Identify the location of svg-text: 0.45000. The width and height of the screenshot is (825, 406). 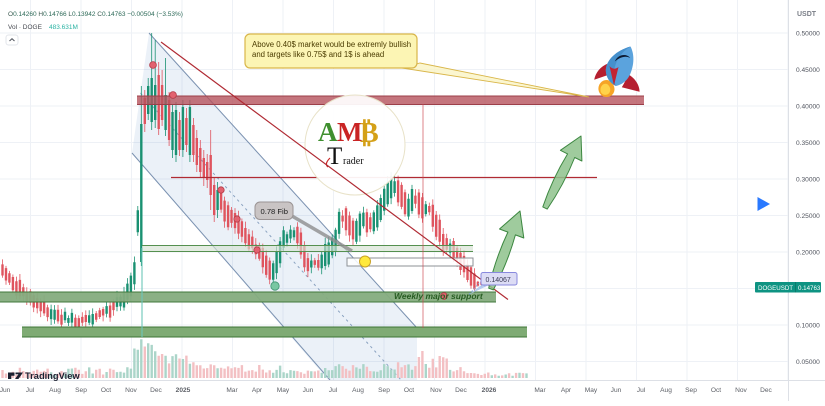
(808, 70).